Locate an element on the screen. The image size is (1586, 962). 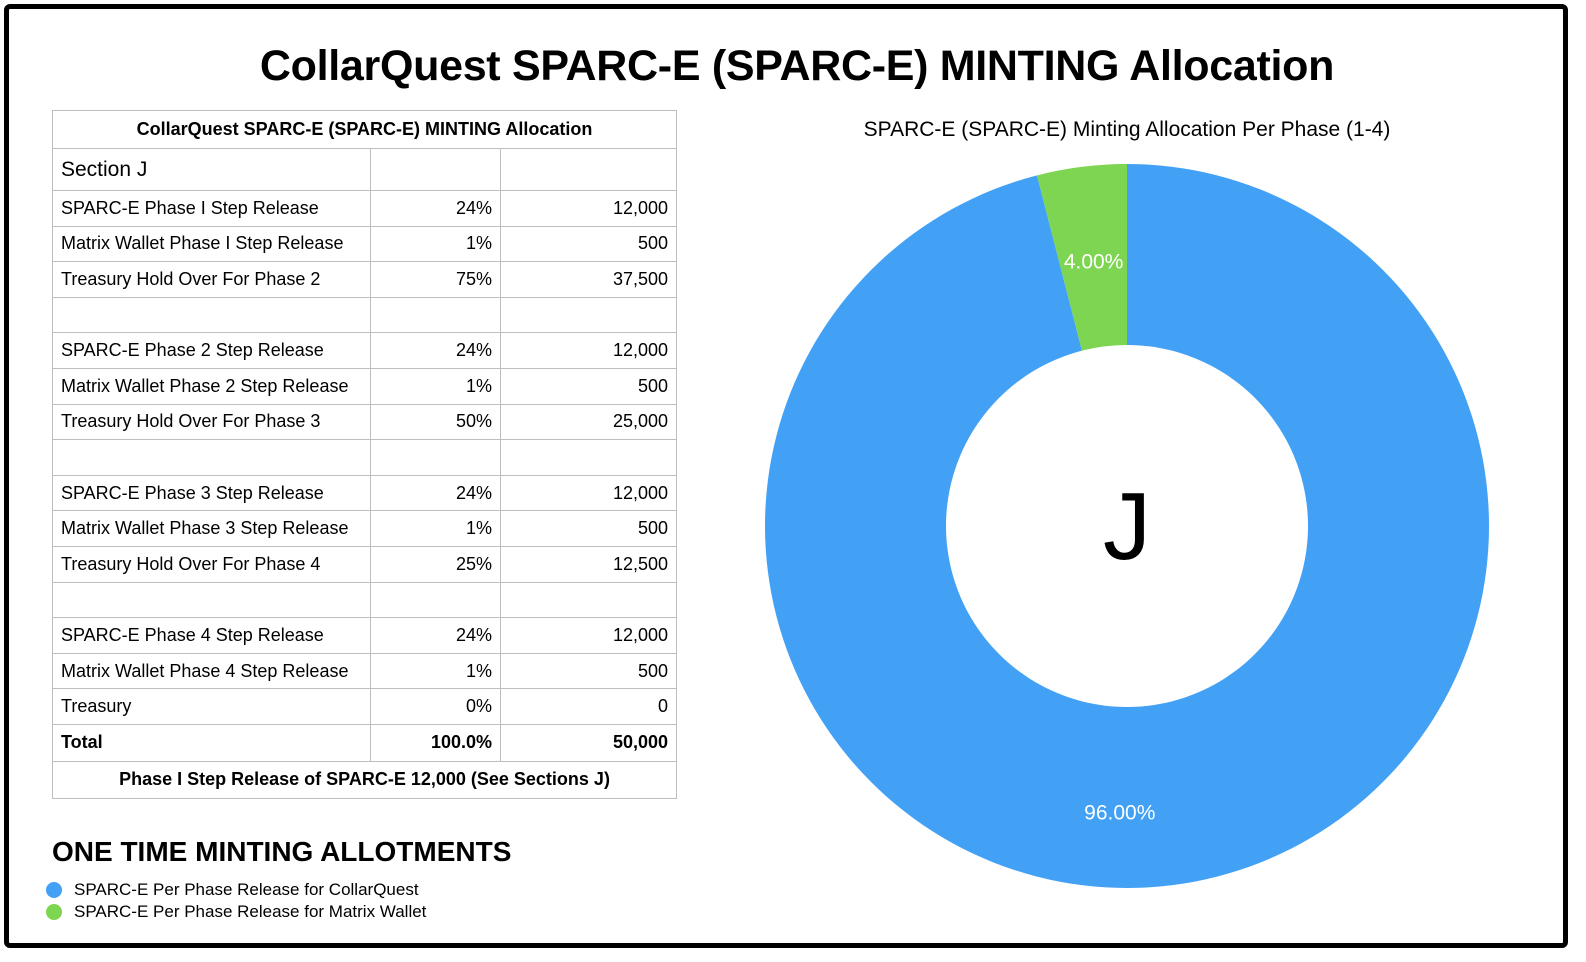
row-amount: 50,000 is located at coordinates (588, 742).